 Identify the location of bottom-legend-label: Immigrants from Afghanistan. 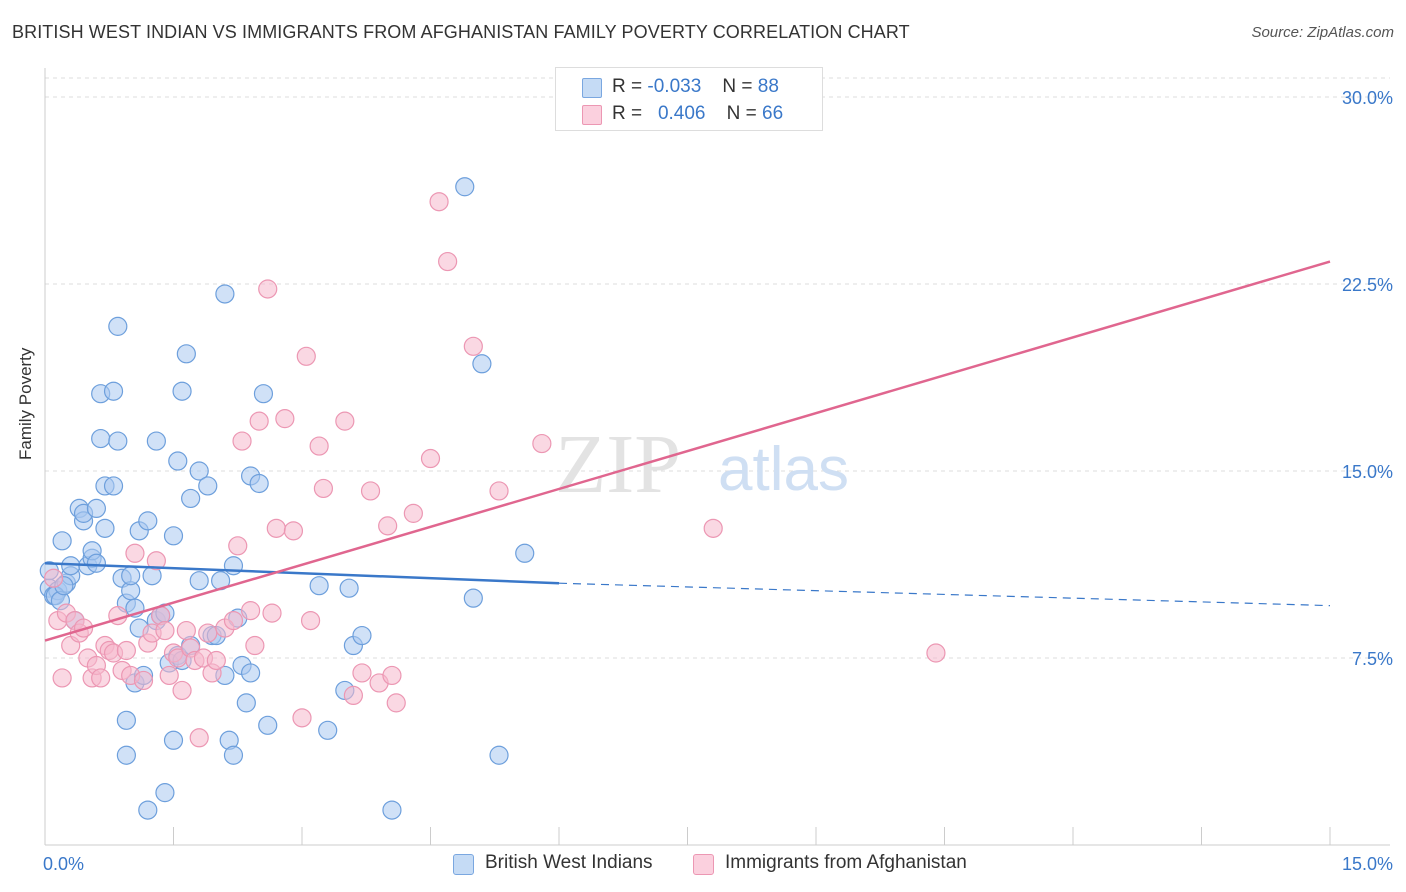
(846, 862).